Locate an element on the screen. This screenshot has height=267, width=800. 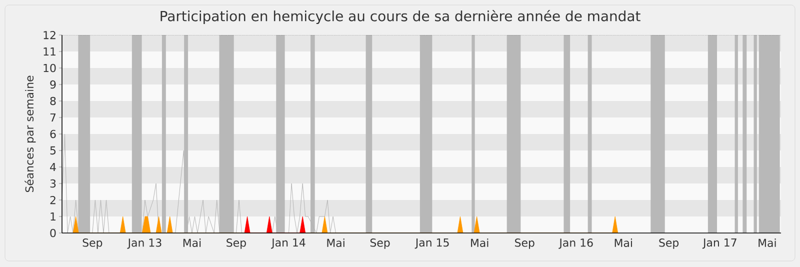
y-tick-label: 12 is located at coordinates (50, 35).